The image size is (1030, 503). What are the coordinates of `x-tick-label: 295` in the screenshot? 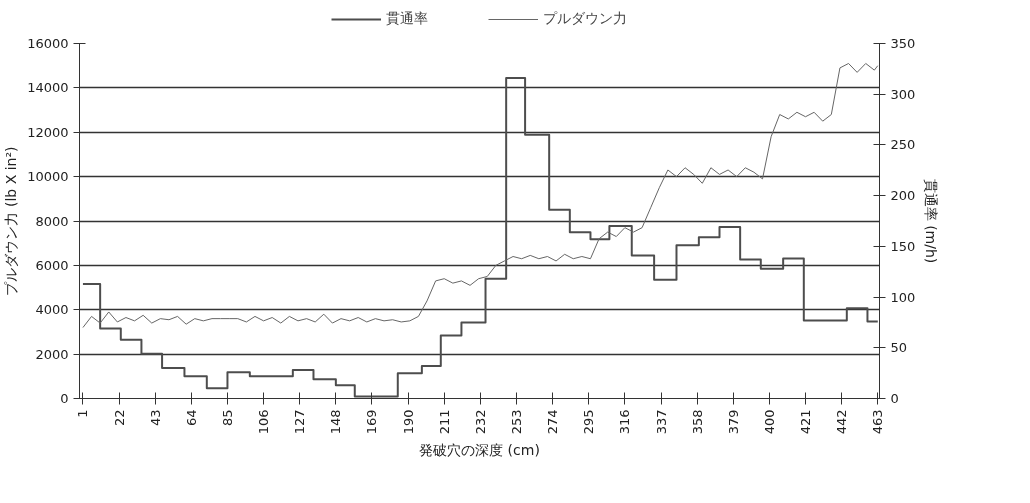 It's located at (589, 422).